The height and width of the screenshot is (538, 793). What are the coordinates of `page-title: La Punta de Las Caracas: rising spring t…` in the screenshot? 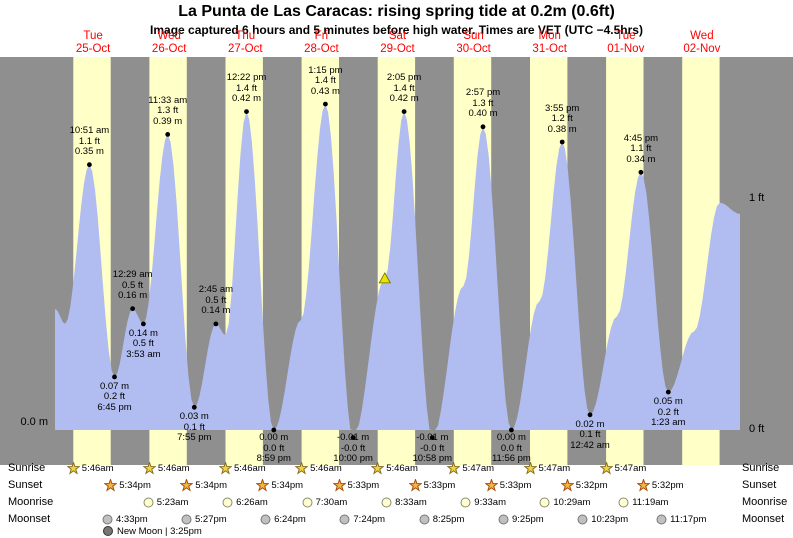 It's located at (396, 11).